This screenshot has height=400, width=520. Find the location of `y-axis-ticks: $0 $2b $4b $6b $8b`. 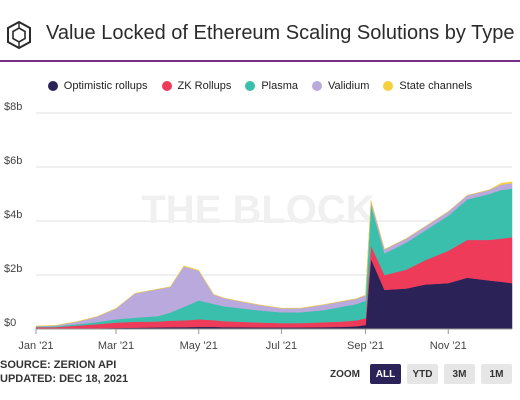

y-axis-ticks: $0 $2b $4b $6b $8b is located at coordinates (13, 215).